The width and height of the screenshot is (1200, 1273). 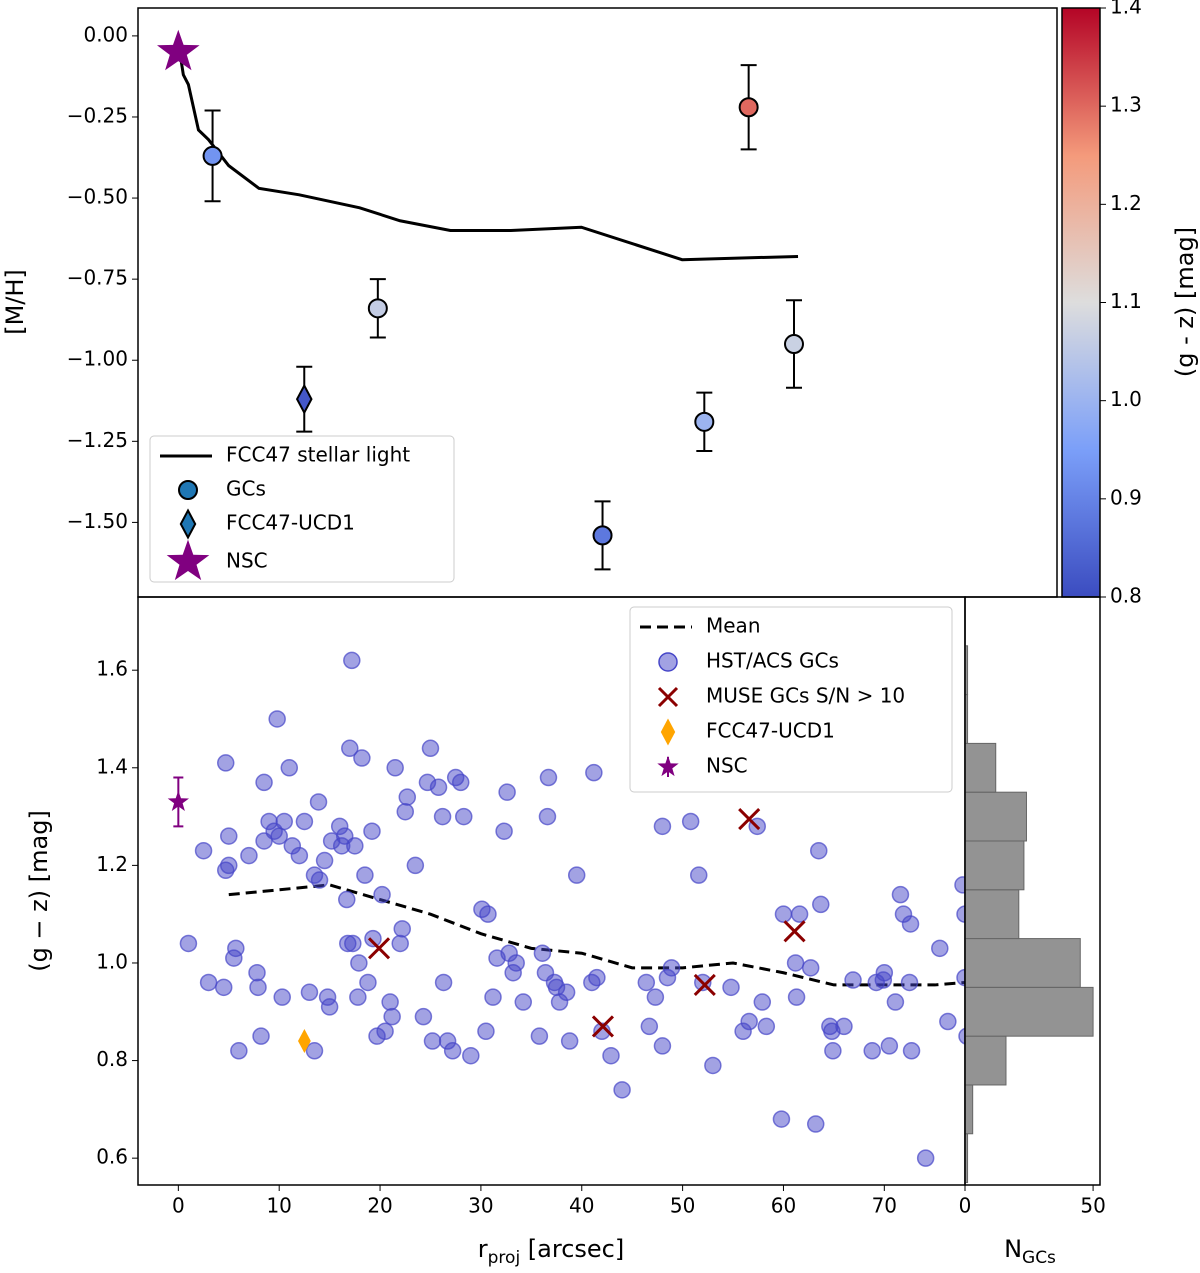 What do you see at coordinates (97, 359) in the screenshot?
I see `y-tick-label: −1.00` at bounding box center [97, 359].